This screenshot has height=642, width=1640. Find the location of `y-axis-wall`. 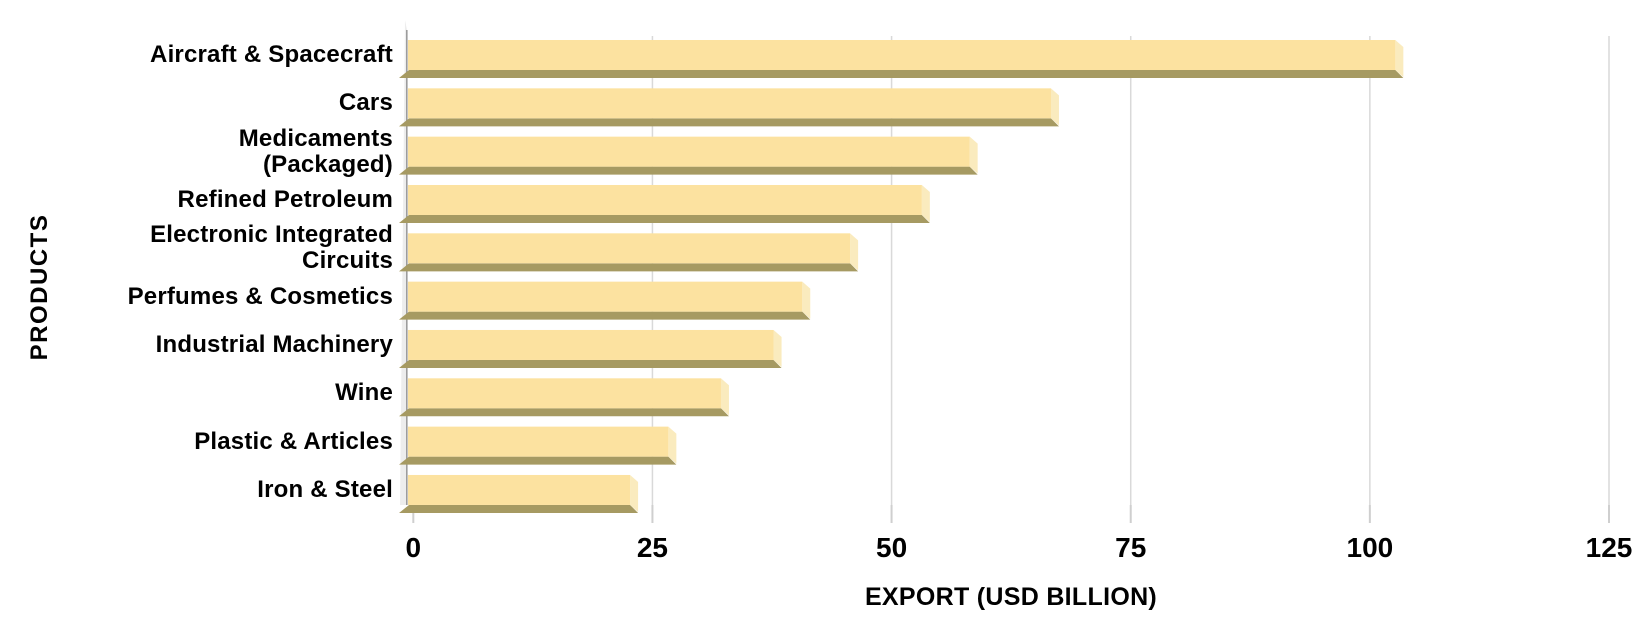

y-axis-wall is located at coordinates (403, 262).